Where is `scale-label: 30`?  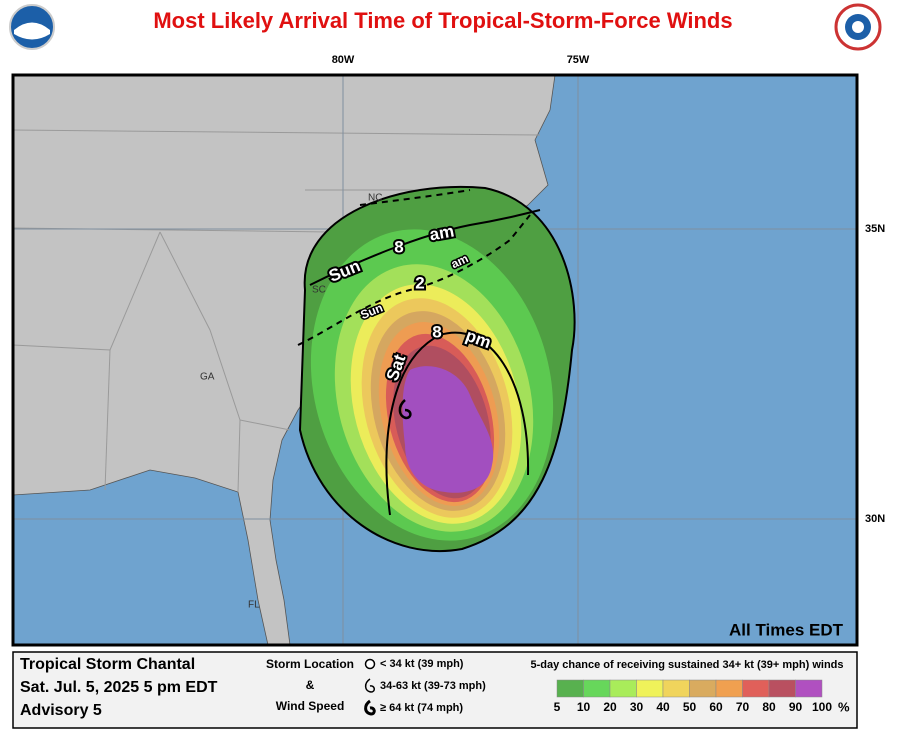
scale-label: 30 is located at coordinates (637, 707).